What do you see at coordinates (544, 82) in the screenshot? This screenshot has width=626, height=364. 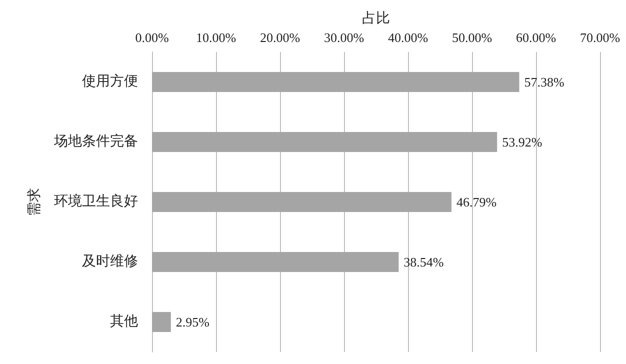 I see `data-label: 57.38%` at bounding box center [544, 82].